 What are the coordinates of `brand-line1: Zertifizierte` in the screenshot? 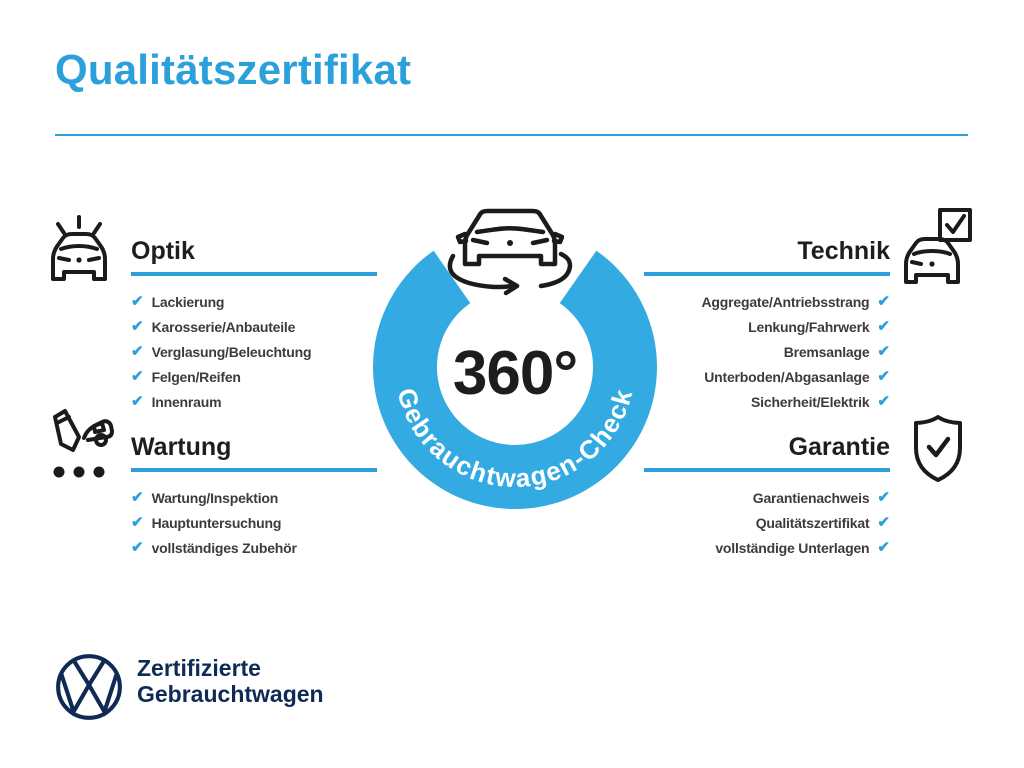 It's located at (199, 668).